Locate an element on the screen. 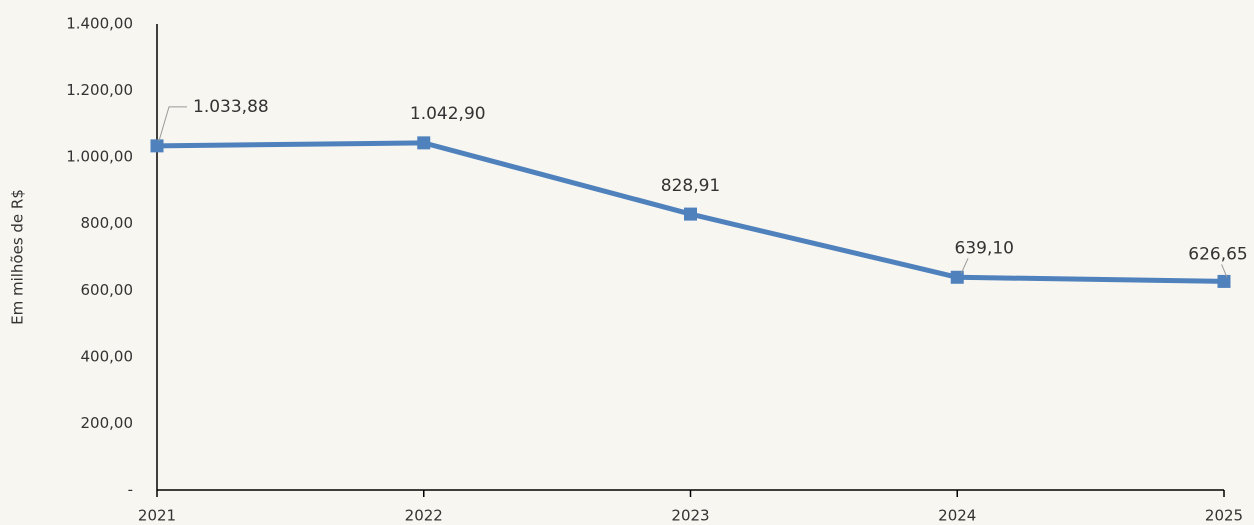  data-label: 1.042,90 is located at coordinates (448, 114).